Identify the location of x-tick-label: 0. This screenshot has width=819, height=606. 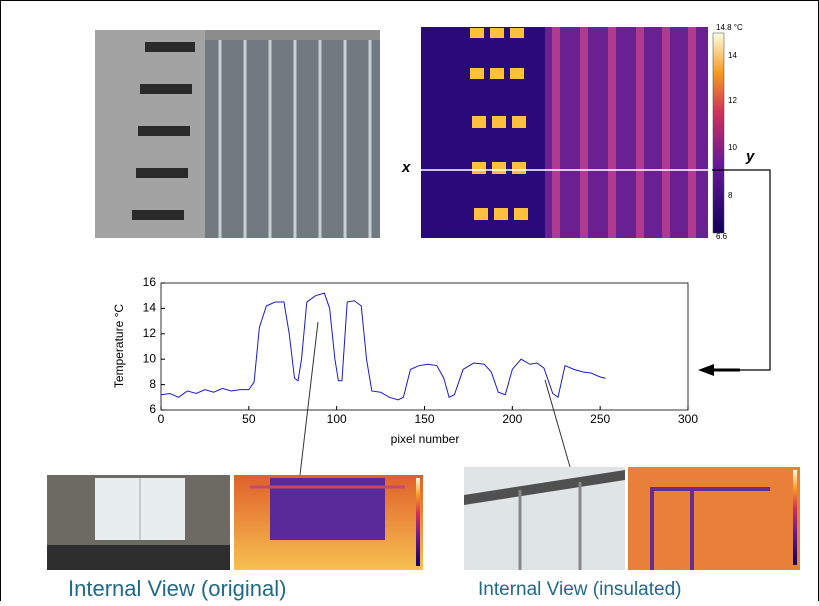
(161, 419).